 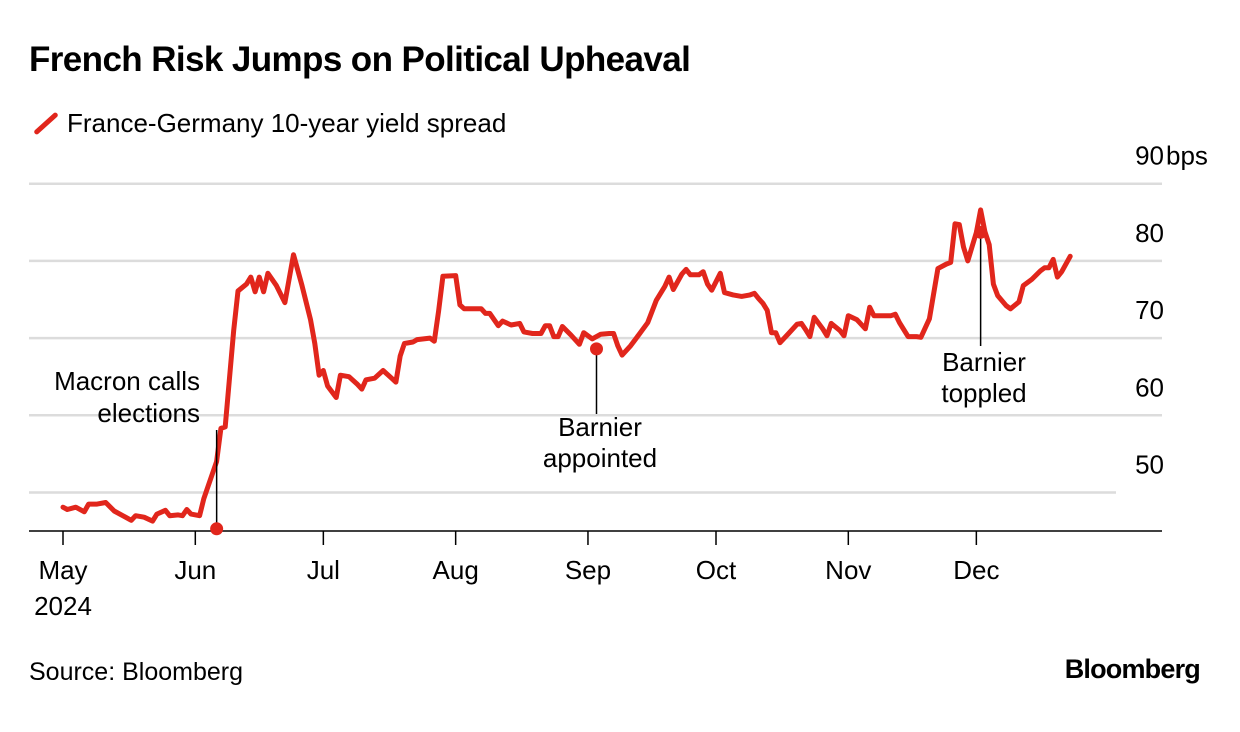 I want to click on x-tick-label-aug: Aug, so click(x=456, y=570).